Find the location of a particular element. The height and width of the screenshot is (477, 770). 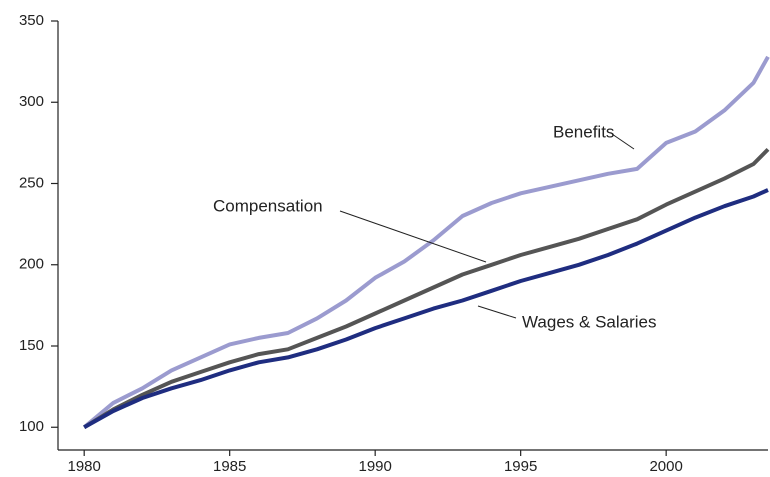

y-tick-label: 150 is located at coordinates (31, 345).